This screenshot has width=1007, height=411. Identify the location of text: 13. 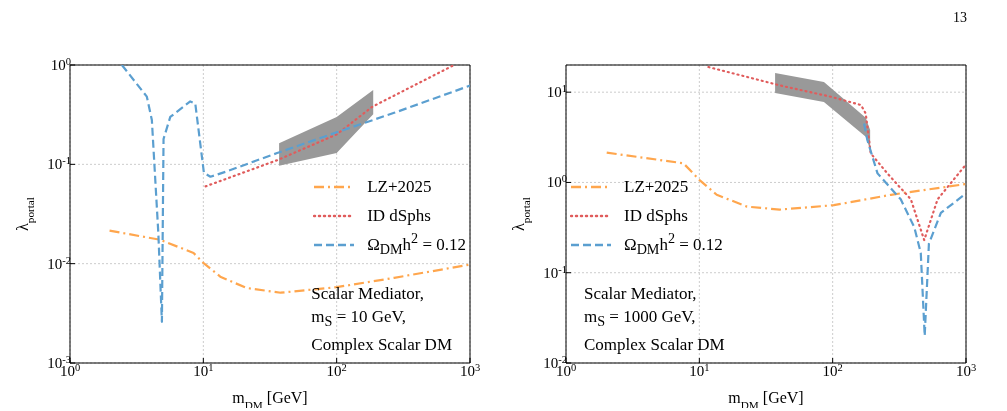
(960, 18).